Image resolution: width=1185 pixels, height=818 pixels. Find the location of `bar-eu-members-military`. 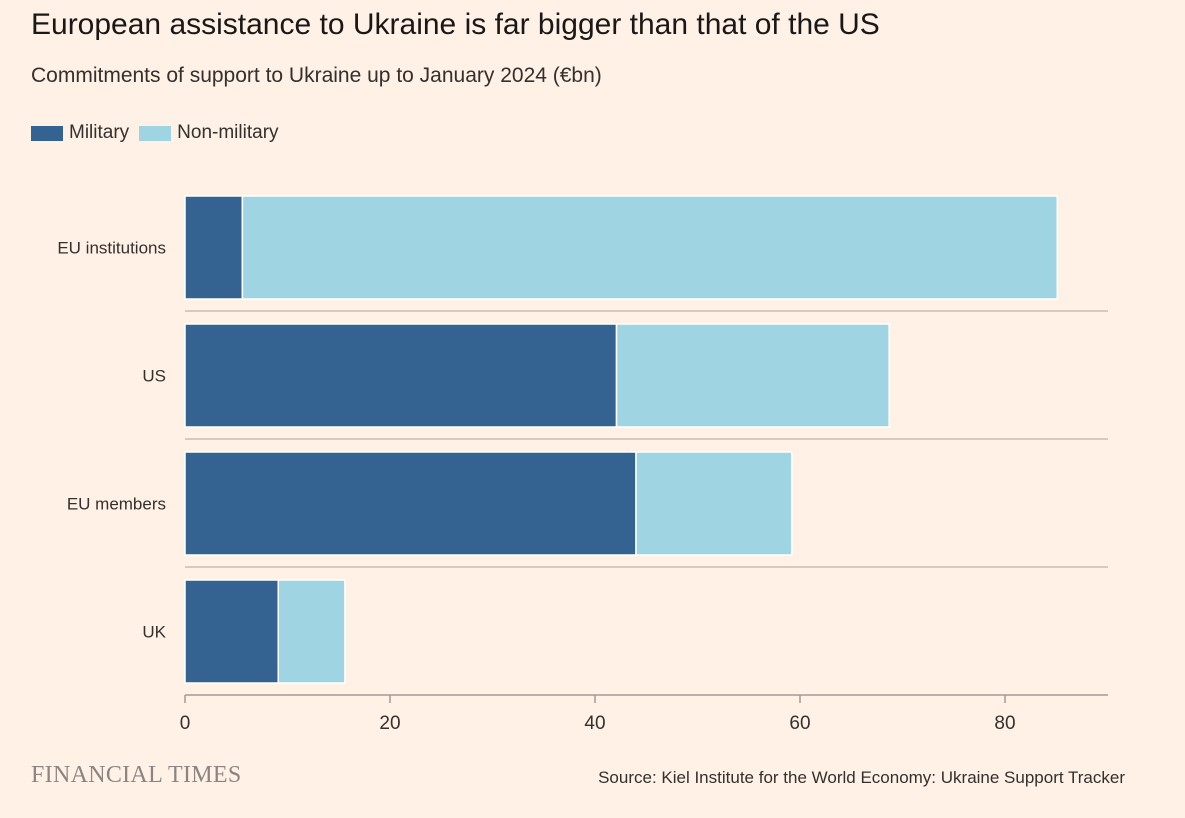

bar-eu-members-military is located at coordinates (410, 503).